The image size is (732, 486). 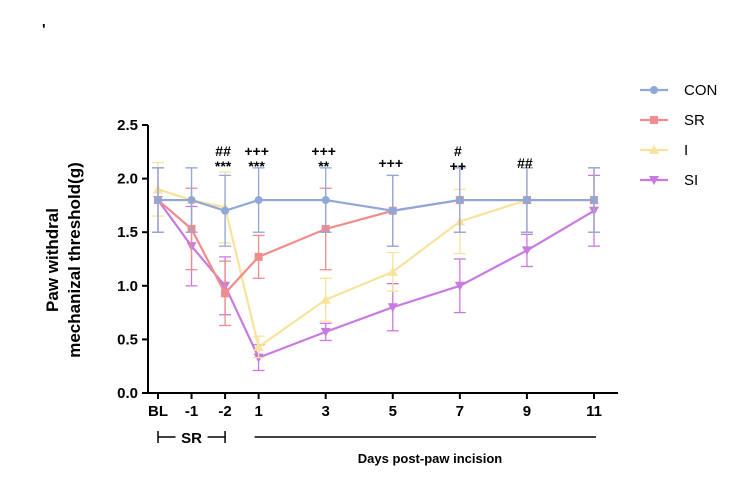 I want to click on x-tick-label: 7, so click(x=460, y=411).